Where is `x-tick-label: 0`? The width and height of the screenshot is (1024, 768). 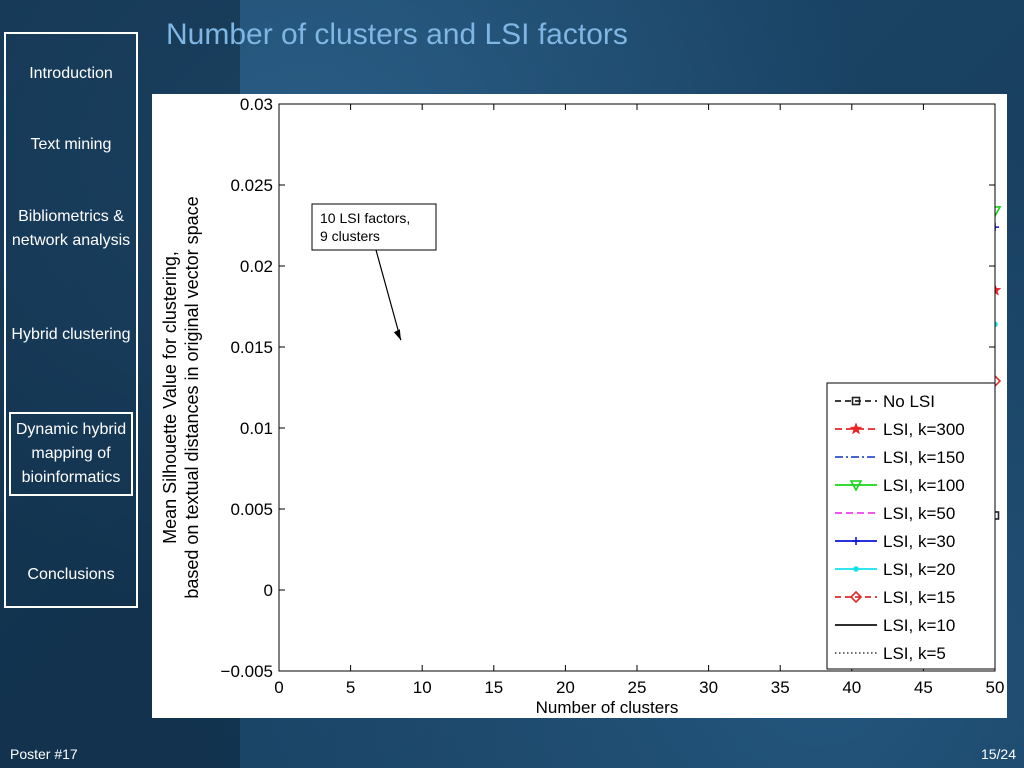
x-tick-label: 0 is located at coordinates (278, 687).